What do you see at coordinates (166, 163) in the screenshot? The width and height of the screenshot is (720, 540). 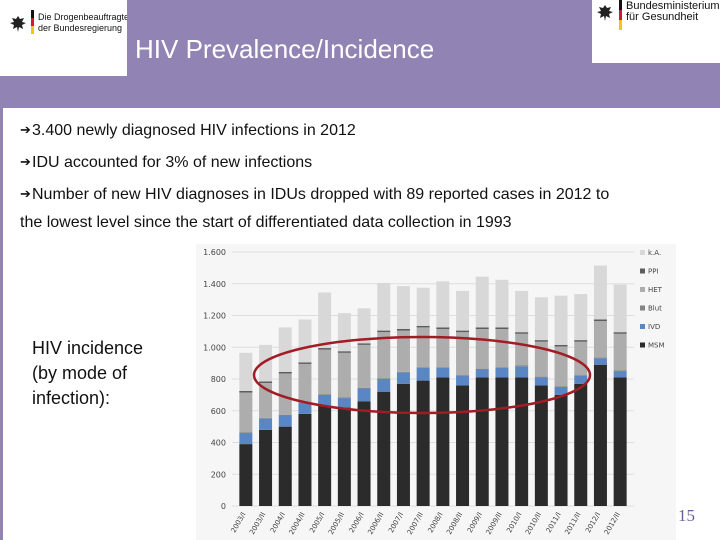 I see `bullet-item: ➔IDU accounted for 3% of new infections` at bounding box center [166, 163].